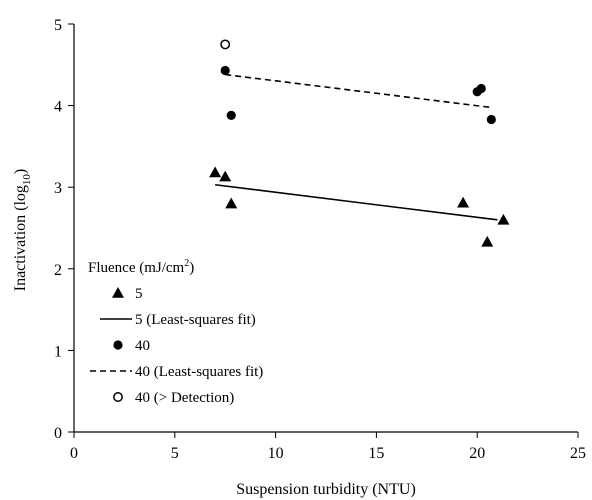 The image size is (592, 500). I want to click on legend-label: 5, so click(139, 294).